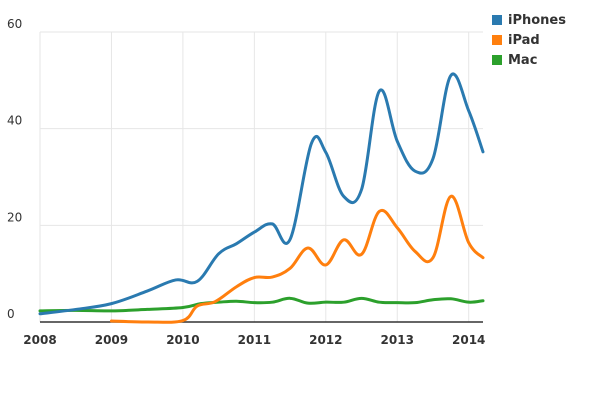  I want to click on y-tick-label: 60, so click(14, 24).